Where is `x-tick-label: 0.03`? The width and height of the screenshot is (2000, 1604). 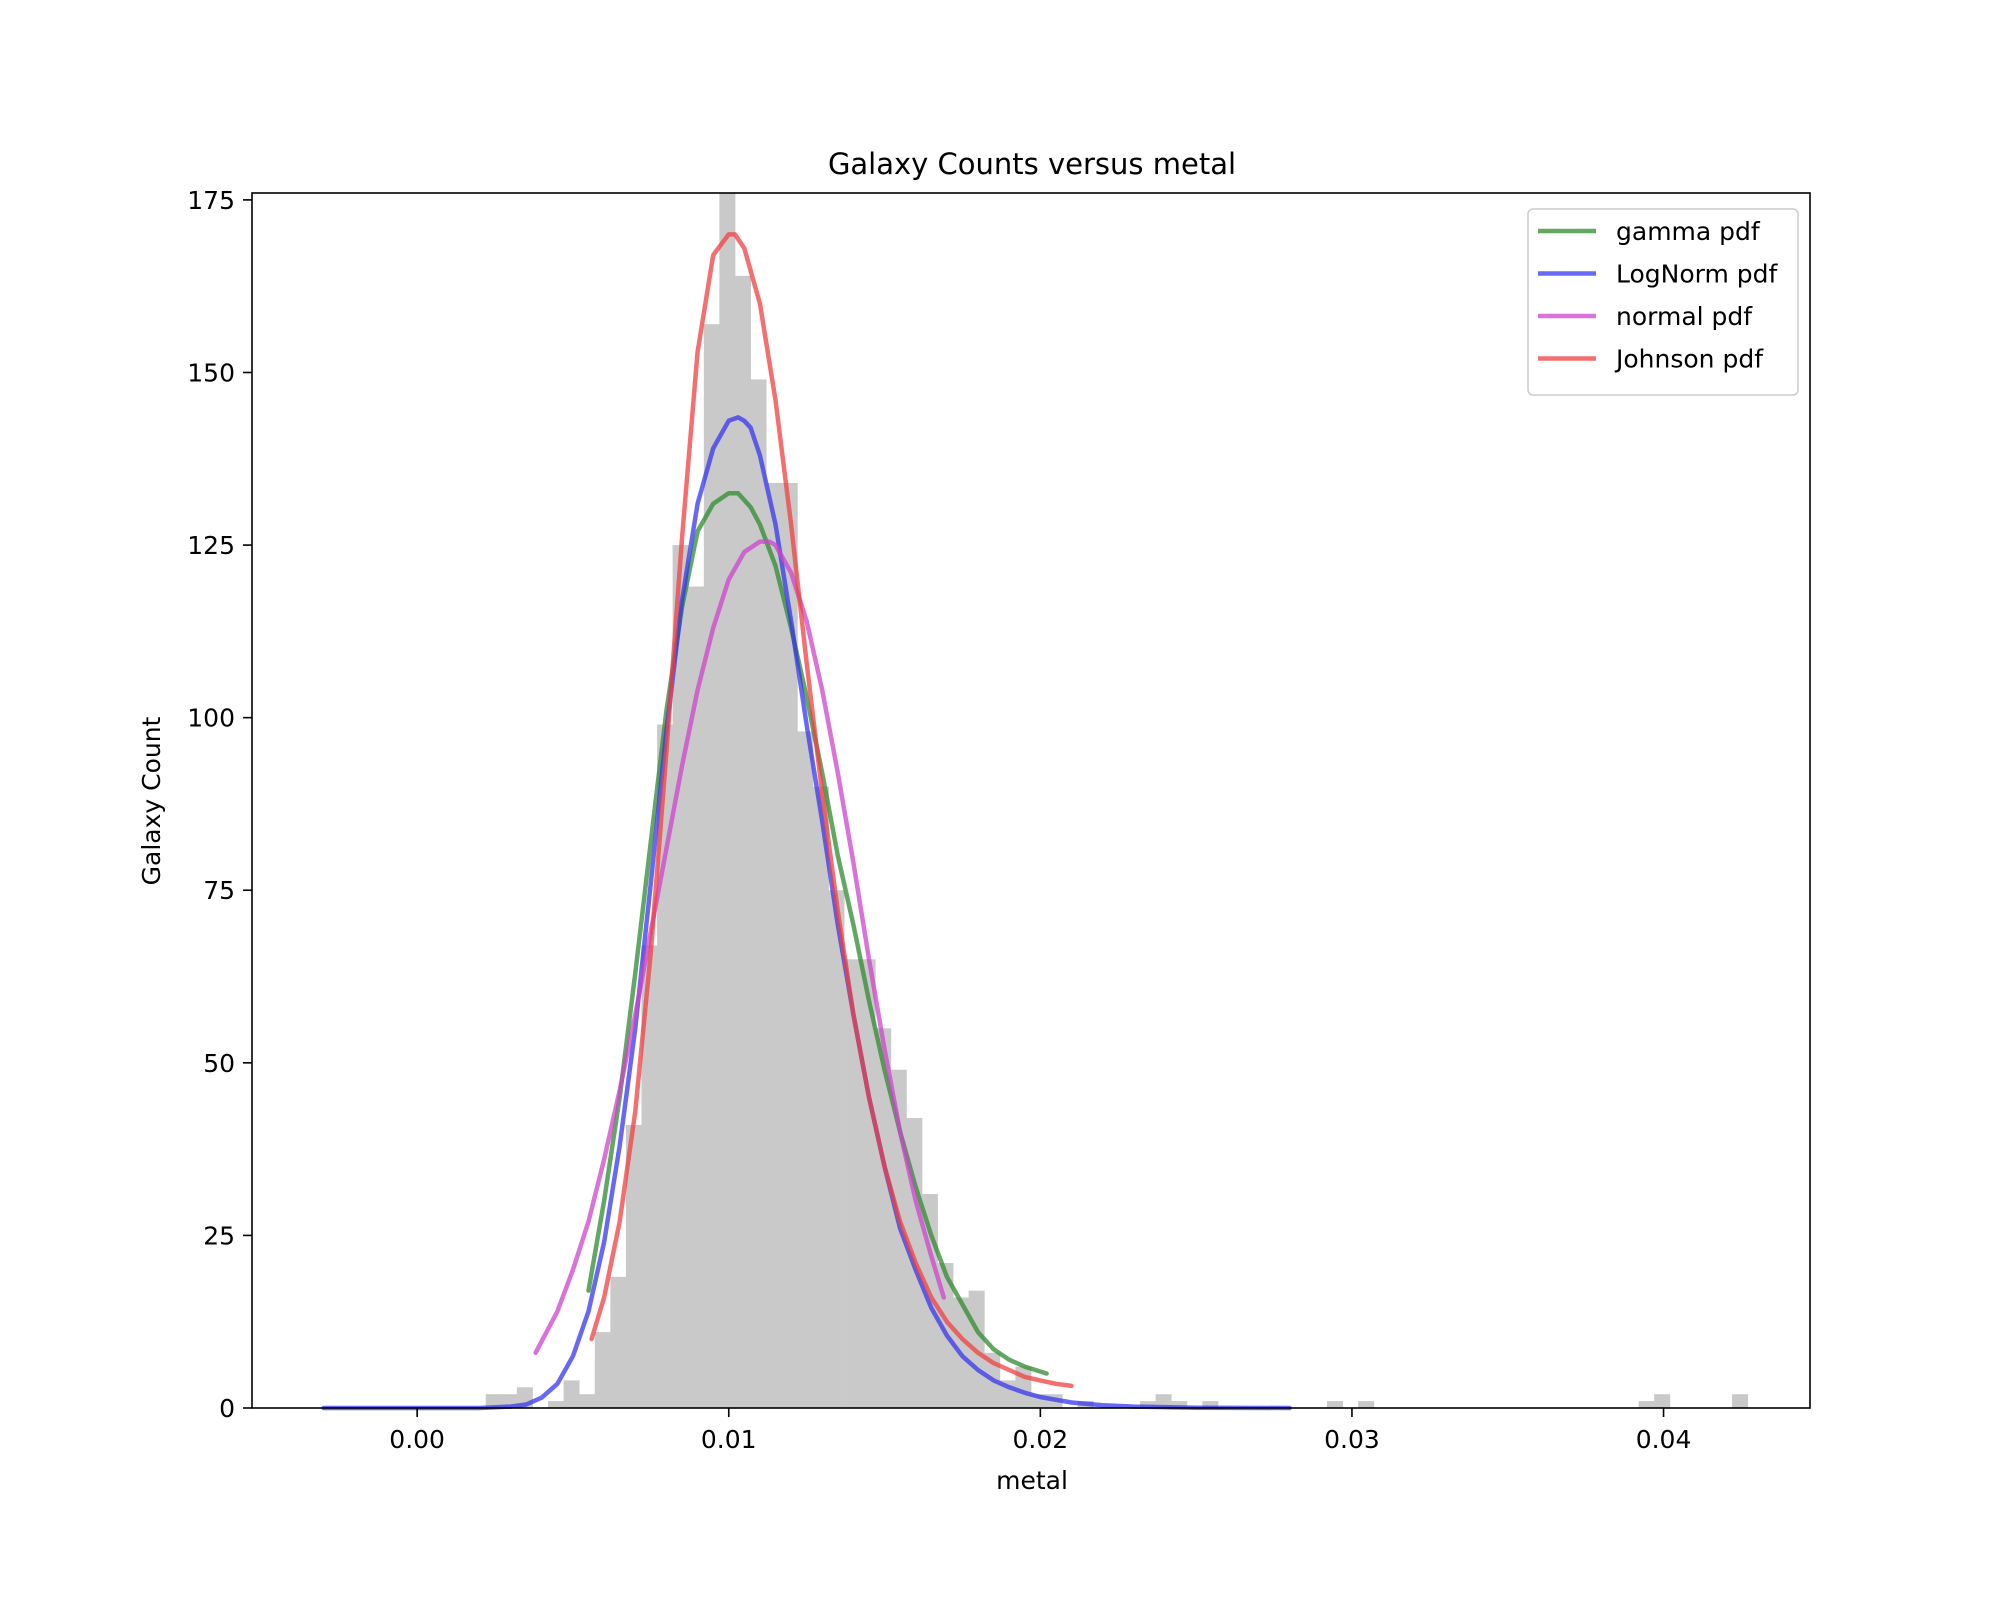 x-tick-label: 0.03 is located at coordinates (1352, 1439).